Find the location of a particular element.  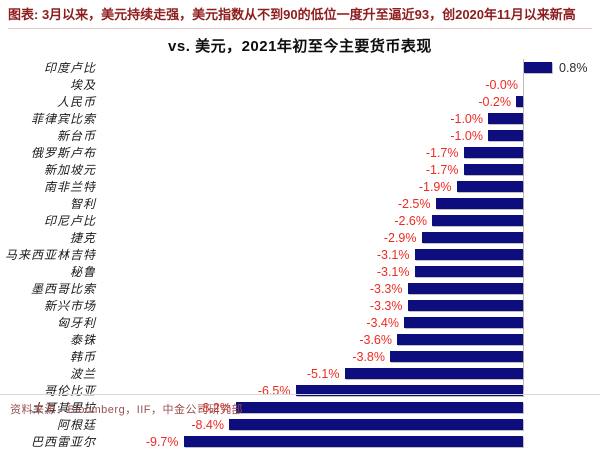

bar-row: 印度卢比 0.8% is located at coordinates (300, 67).